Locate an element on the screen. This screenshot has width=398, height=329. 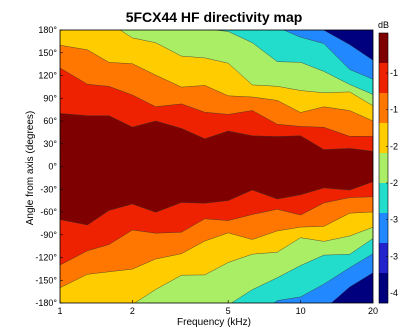
y-tick-label: -120° is located at coordinates (46, 258).